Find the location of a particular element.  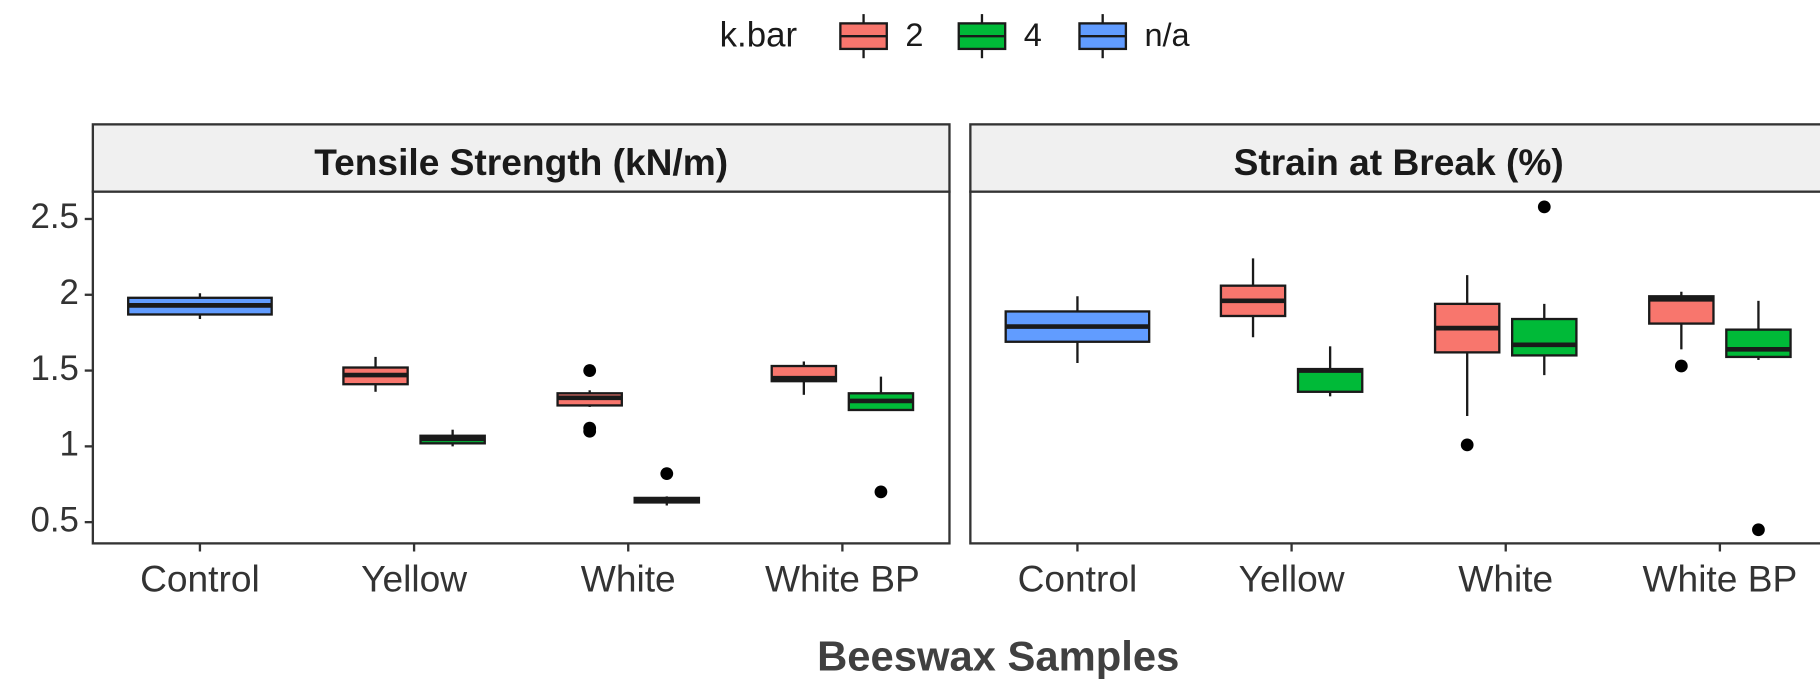

y-tick-label: 0.5 is located at coordinates (55, 519).